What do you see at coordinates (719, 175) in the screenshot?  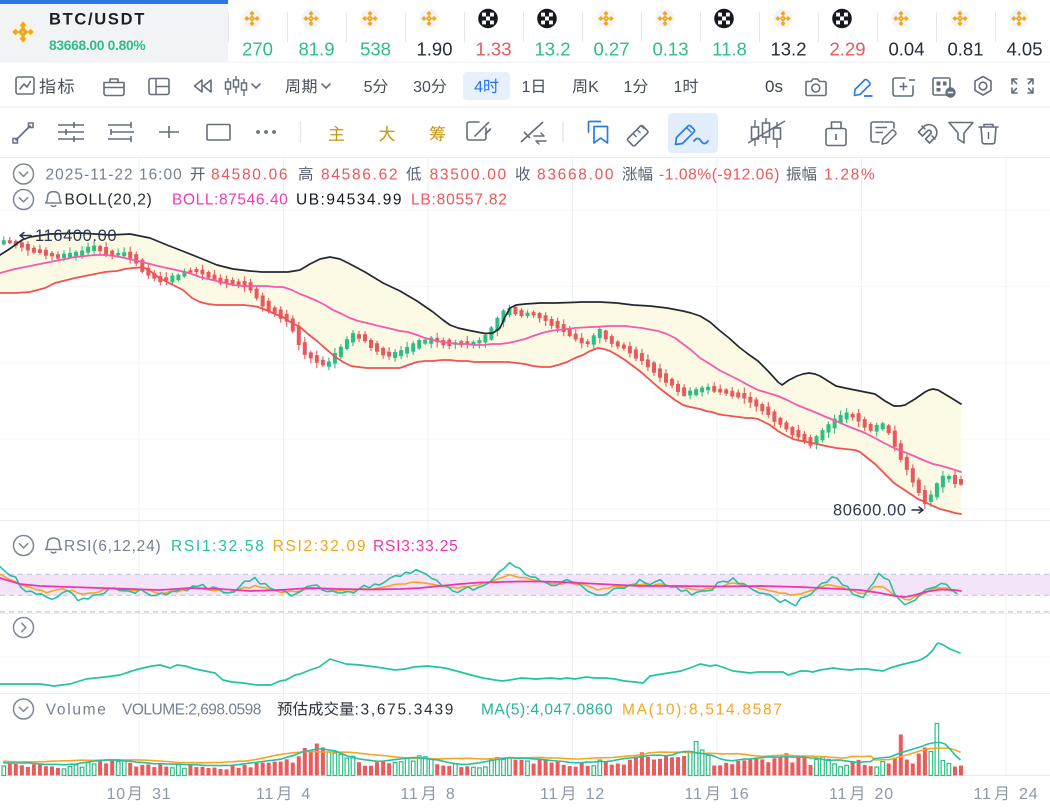 I see `svg-text: -1.08%(-912.06)` at bounding box center [719, 175].